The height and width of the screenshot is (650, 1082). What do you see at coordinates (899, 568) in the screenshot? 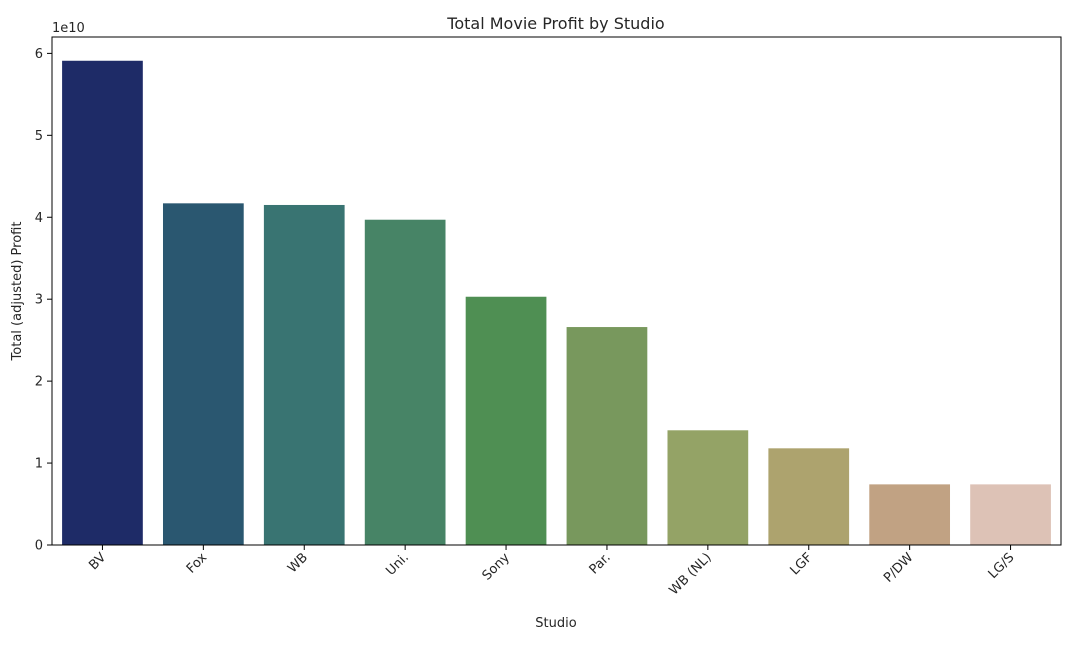
I see `x-tick-label: P/DW` at bounding box center [899, 568].